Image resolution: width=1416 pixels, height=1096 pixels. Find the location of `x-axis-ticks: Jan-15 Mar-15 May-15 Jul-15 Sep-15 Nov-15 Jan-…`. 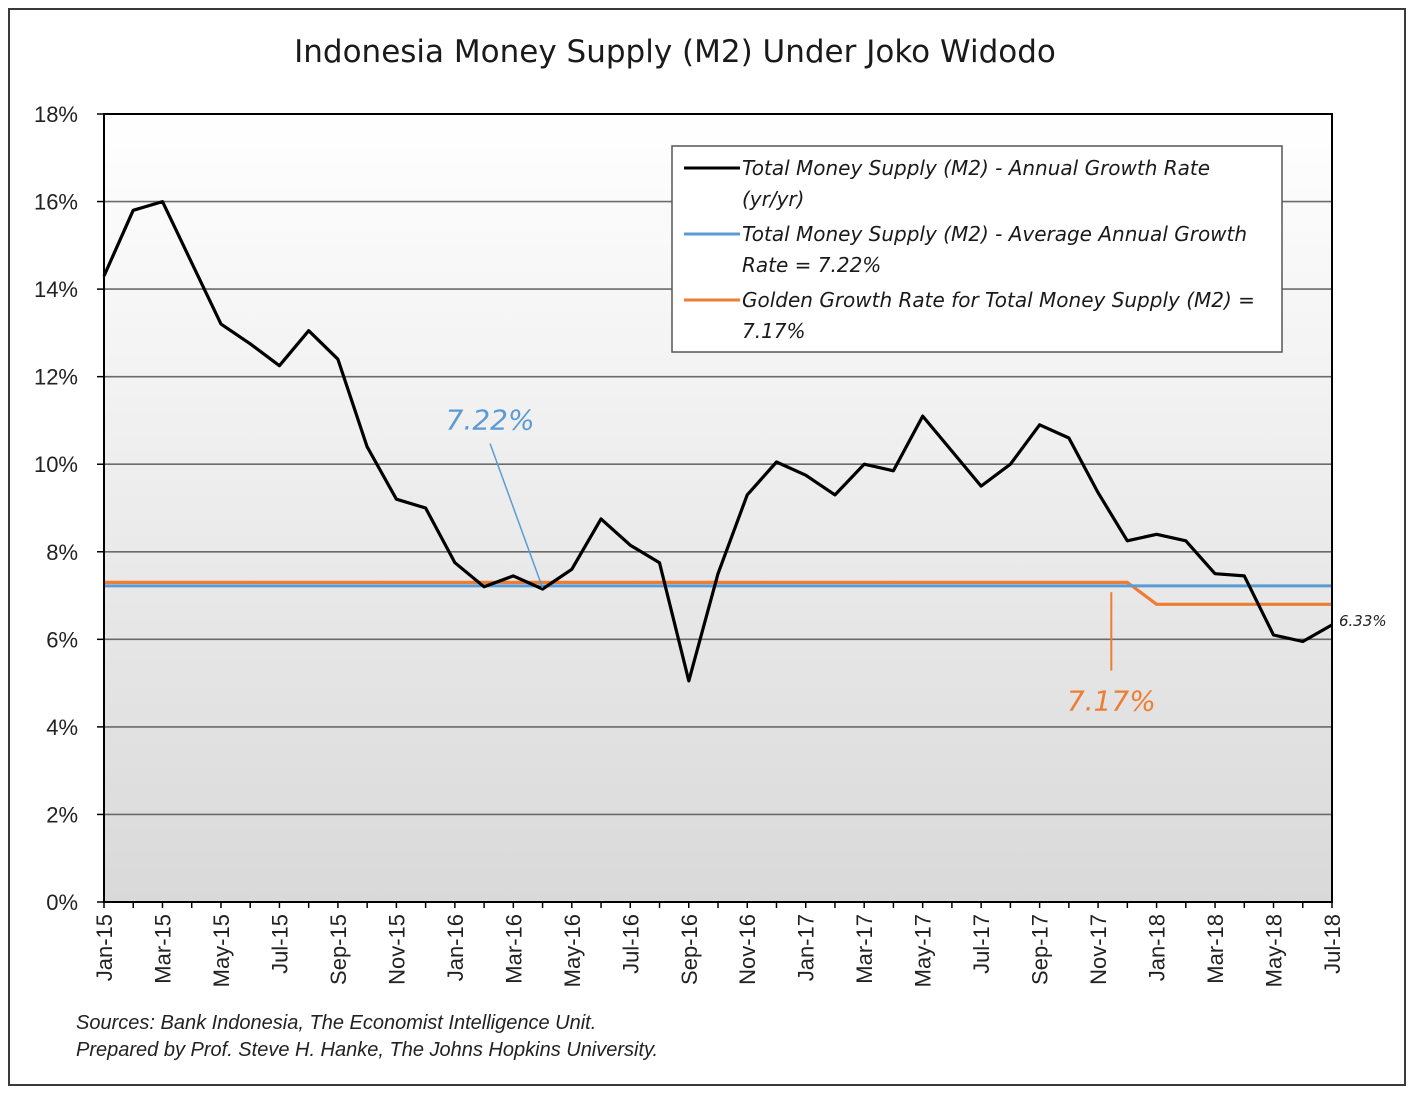

x-axis-ticks: Jan-15 Mar-15 May-15 Jul-15 Sep-15 Nov-15 Jan-… is located at coordinates (718, 944).